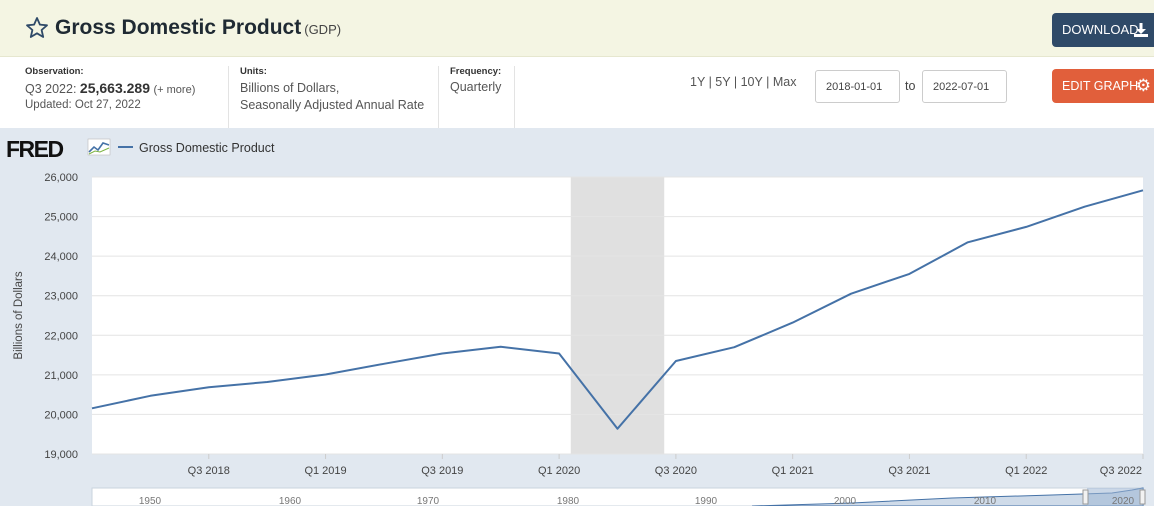 This screenshot has width=1154, height=506. Describe the element at coordinates (1143, 85) in the screenshot. I see `gear-icon: ⚙` at that location.